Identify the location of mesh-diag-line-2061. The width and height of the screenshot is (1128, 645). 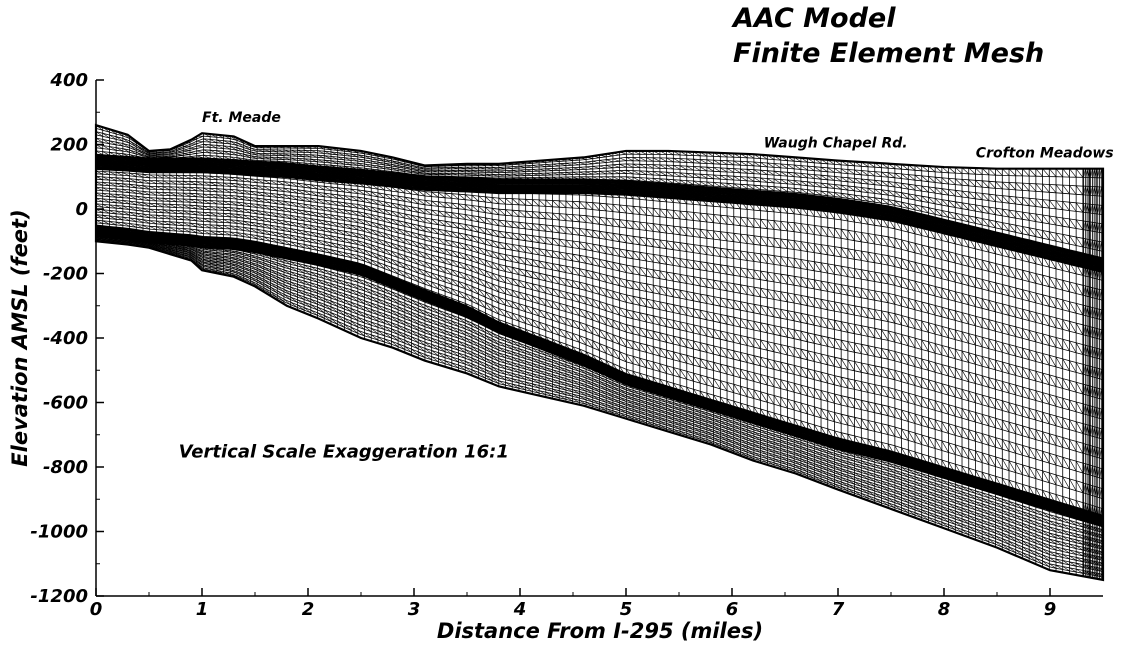
(556, 357).